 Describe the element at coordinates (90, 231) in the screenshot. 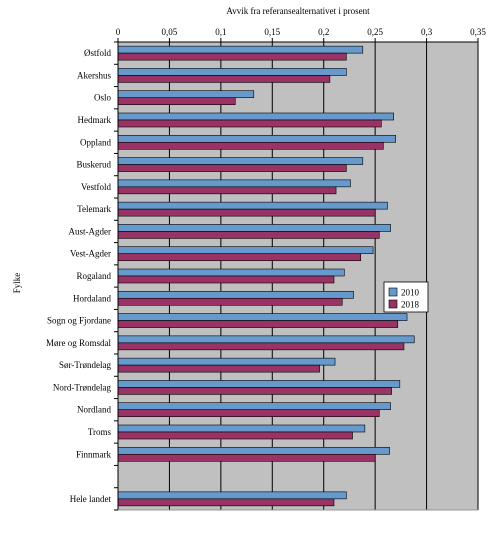

I see `category-label: Aust-Agder` at that location.